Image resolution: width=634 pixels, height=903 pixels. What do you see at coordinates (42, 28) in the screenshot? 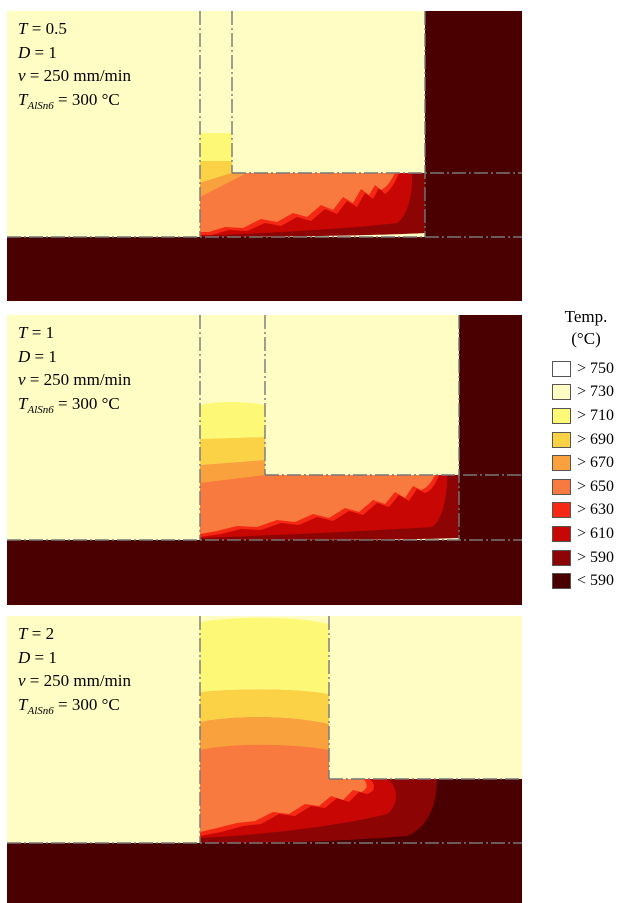
I see `param-T: T = 0.5` at bounding box center [42, 28].